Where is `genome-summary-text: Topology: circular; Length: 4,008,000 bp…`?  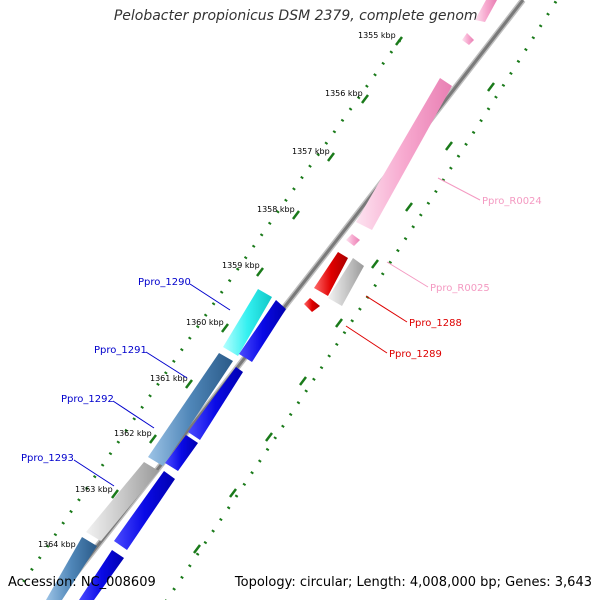 genome-summary-text: Topology: circular; Length: 4,008,000 bp… is located at coordinates (413, 582).